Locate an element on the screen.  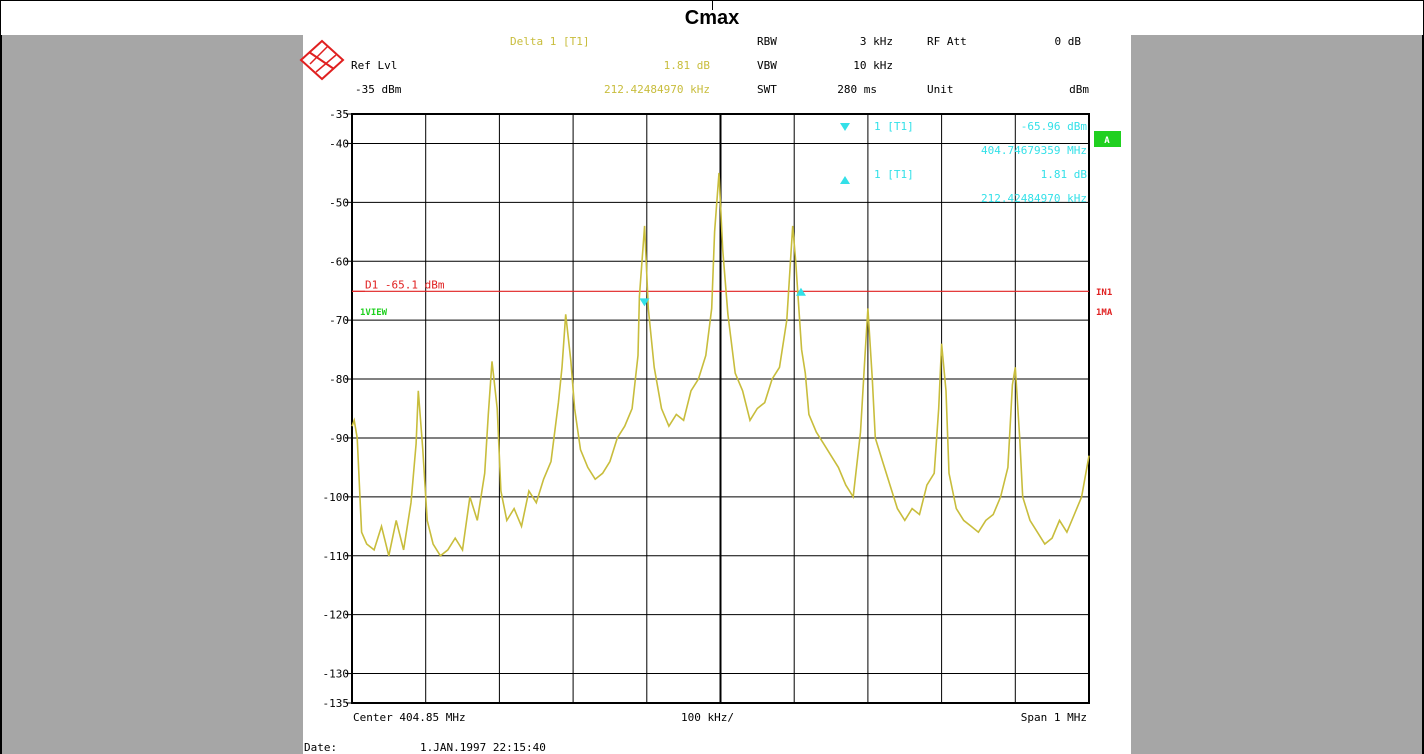
marker-symbols is located at coordinates (722, 297).